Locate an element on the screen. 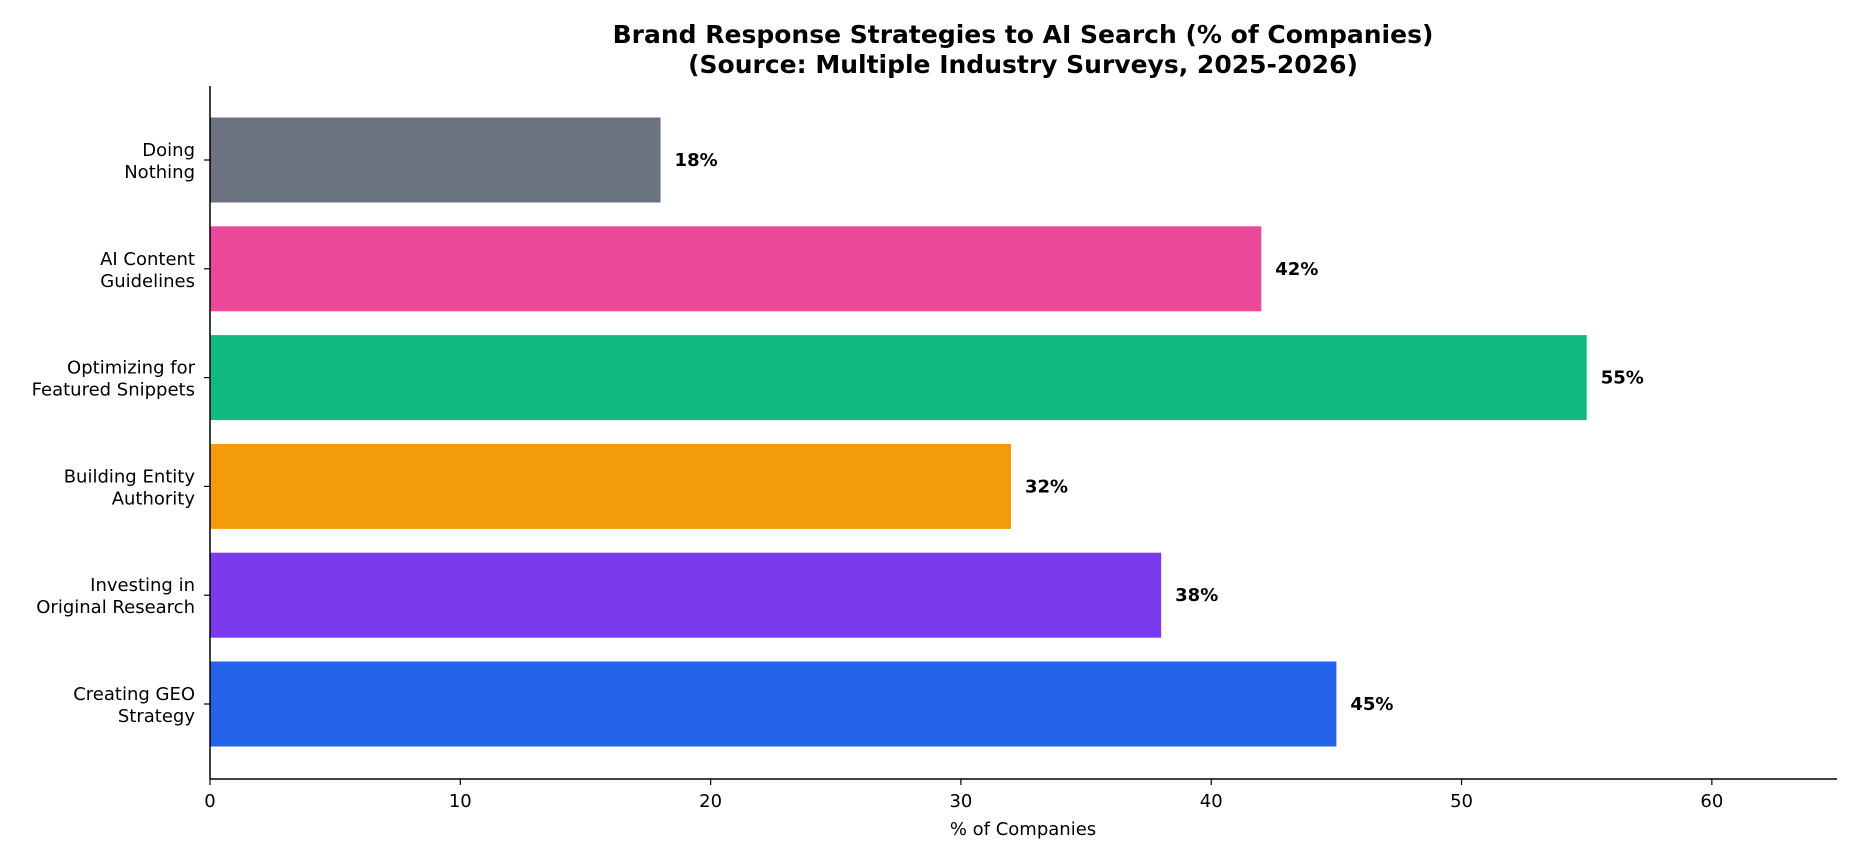 The height and width of the screenshot is (862, 1859). y-tick-label-optimizing-for-featured-snippets: Optimizing for Featured Snippets is located at coordinates (114, 379).